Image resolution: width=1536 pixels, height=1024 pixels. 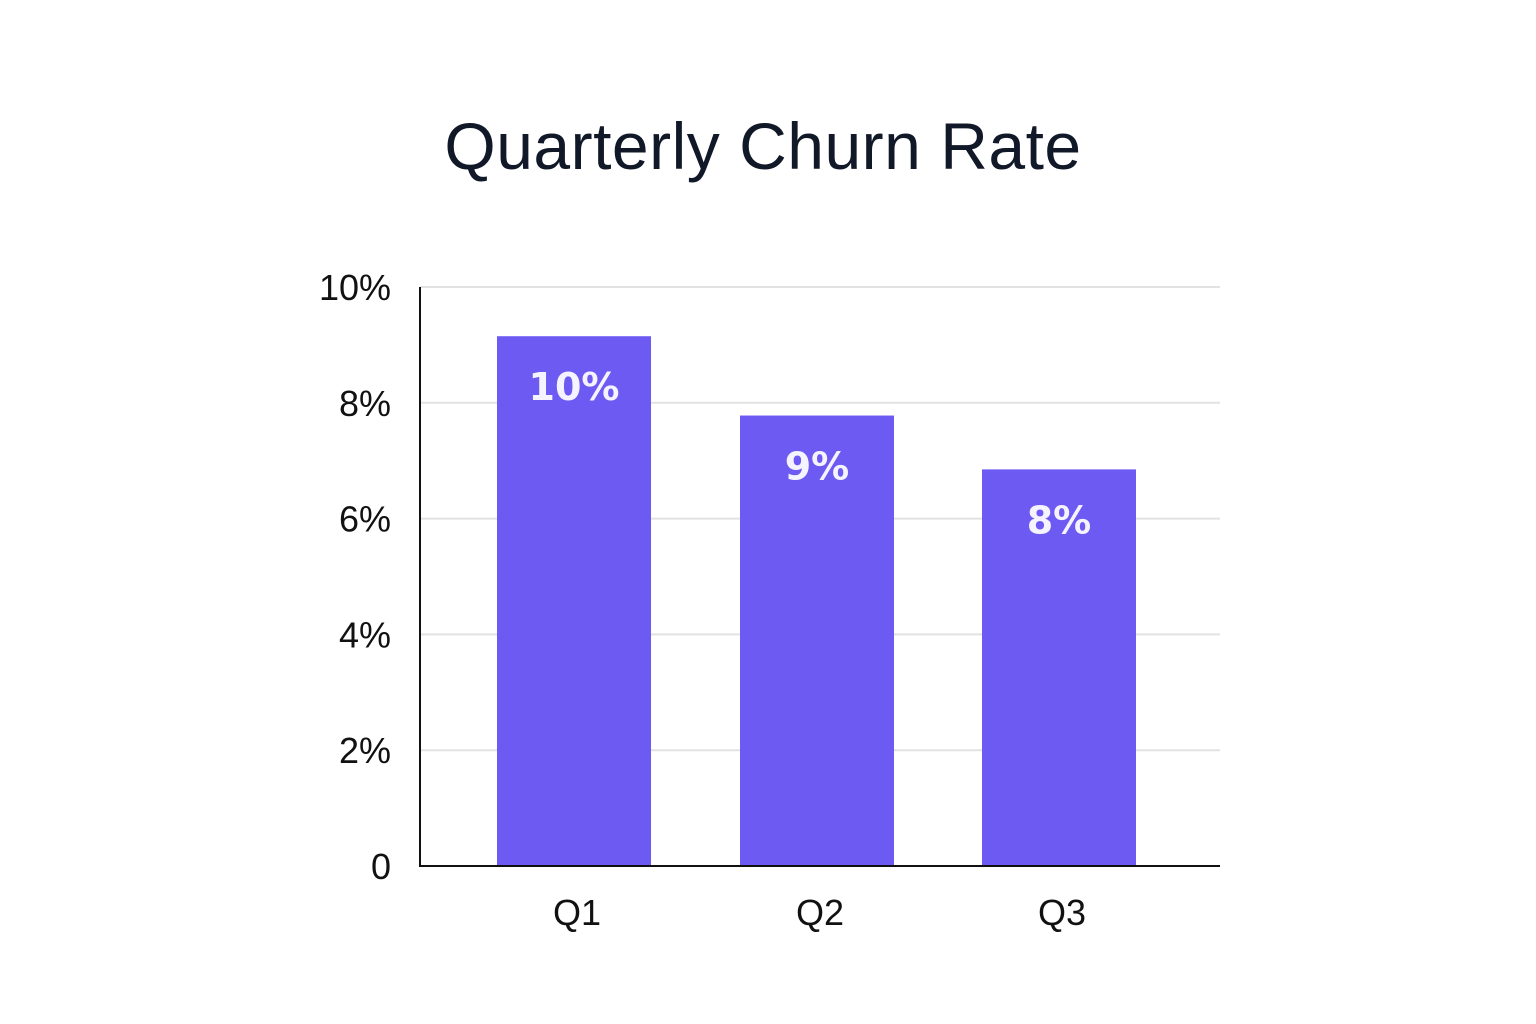 I want to click on y-tick-label: 10%, so click(x=355, y=287).